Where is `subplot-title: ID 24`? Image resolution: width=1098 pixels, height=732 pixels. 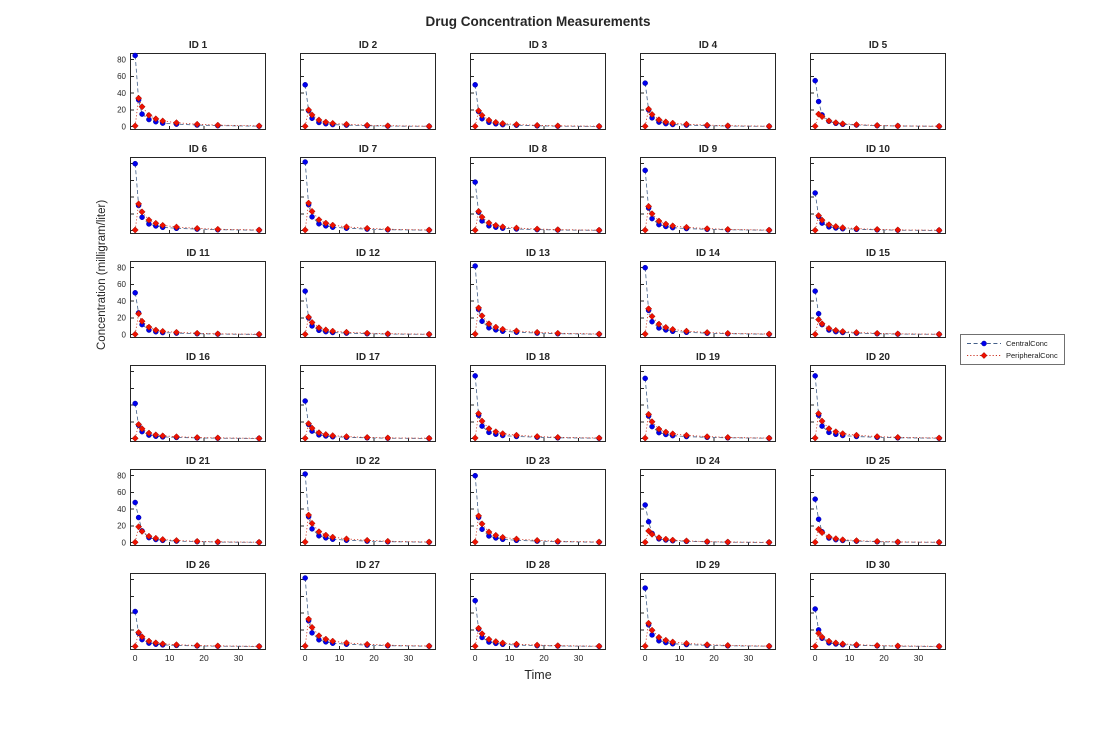 subplot-title: ID 24 is located at coordinates (708, 461).